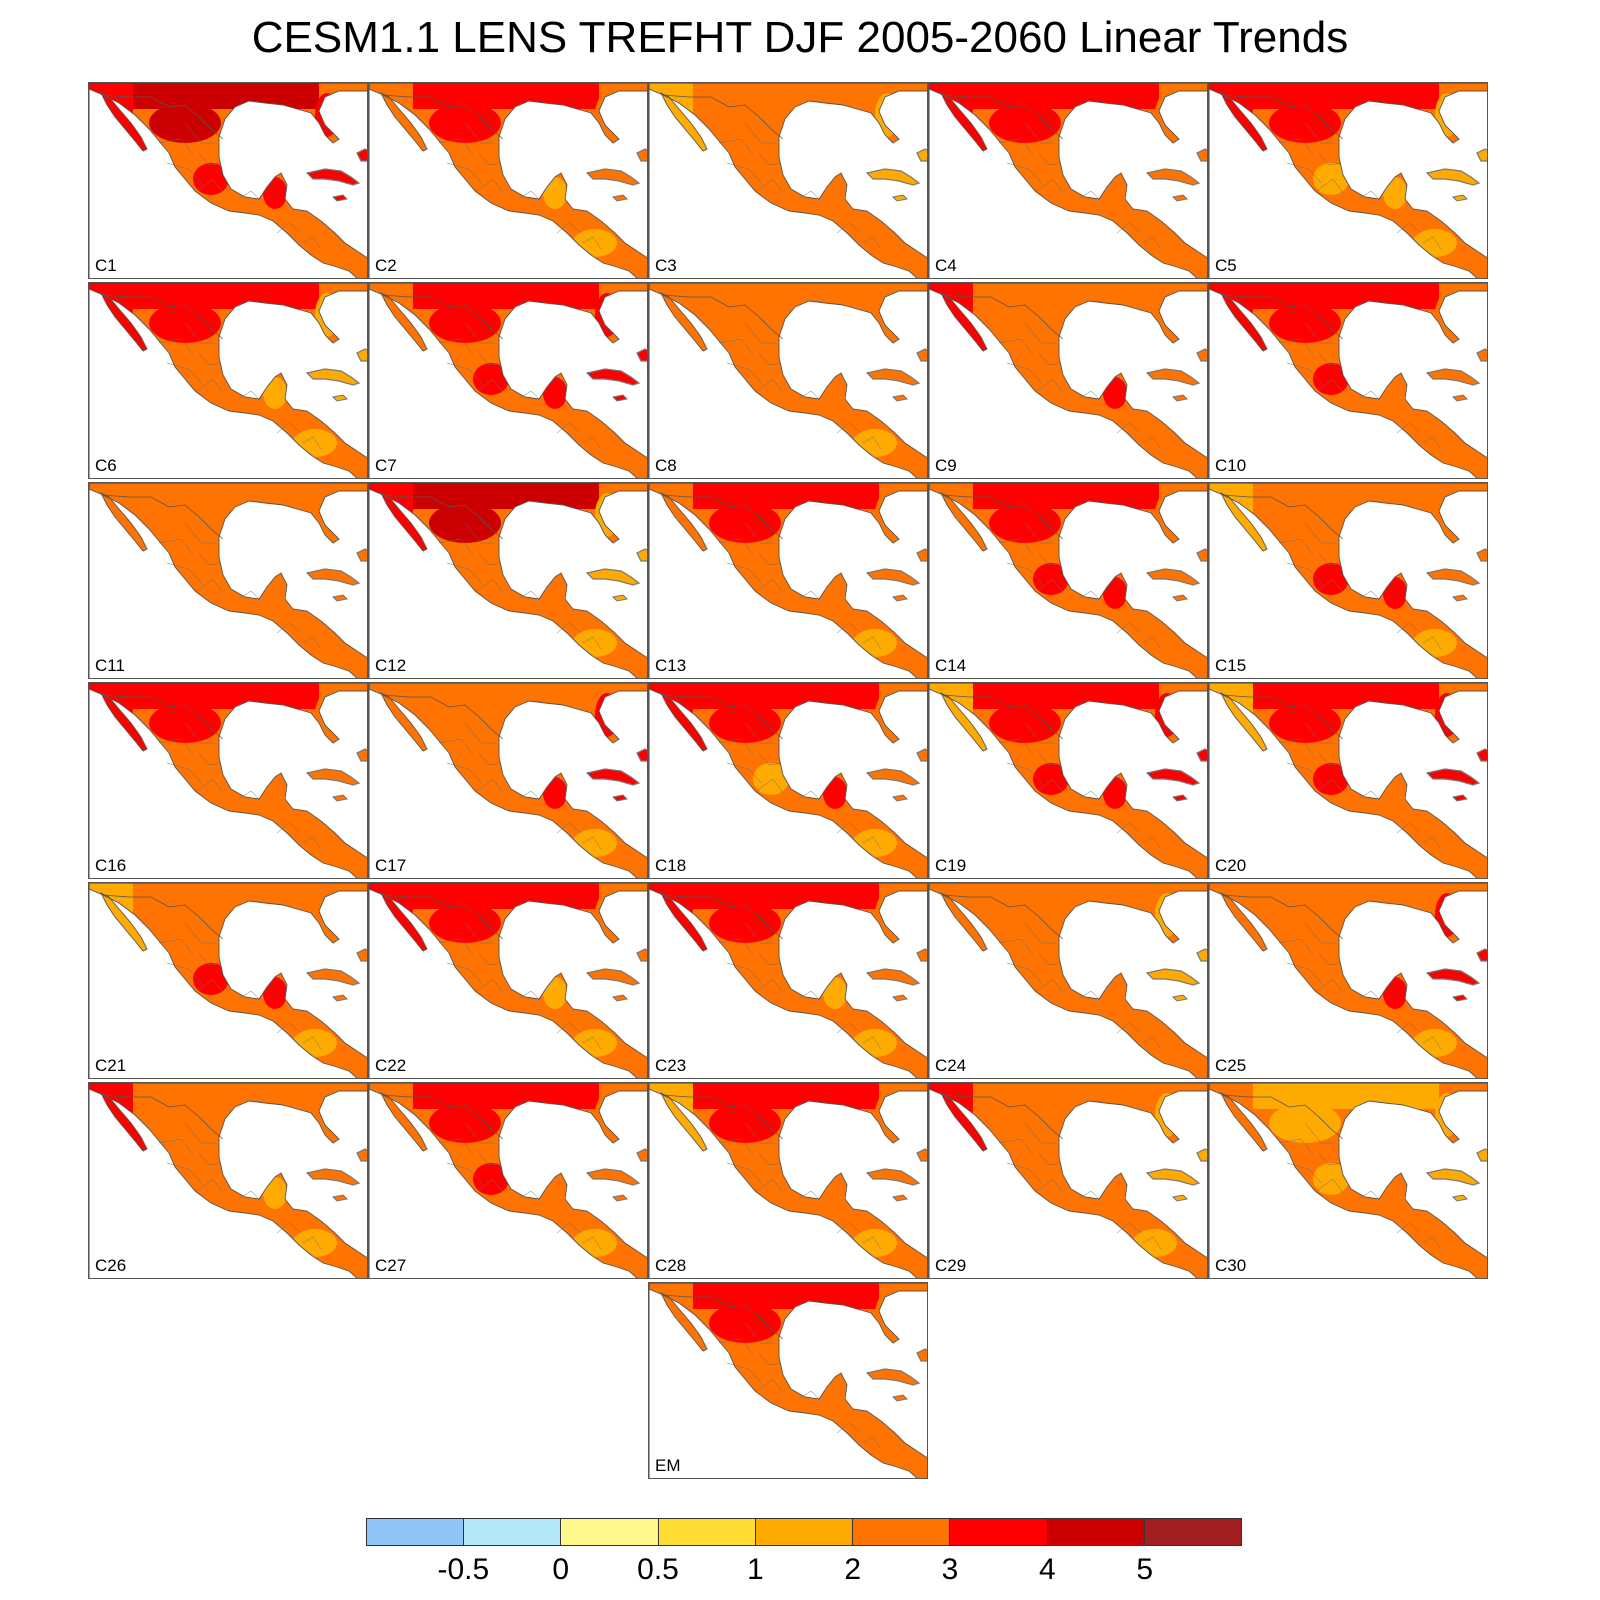  I want to click on map-panel-c6: C6, so click(228, 380).